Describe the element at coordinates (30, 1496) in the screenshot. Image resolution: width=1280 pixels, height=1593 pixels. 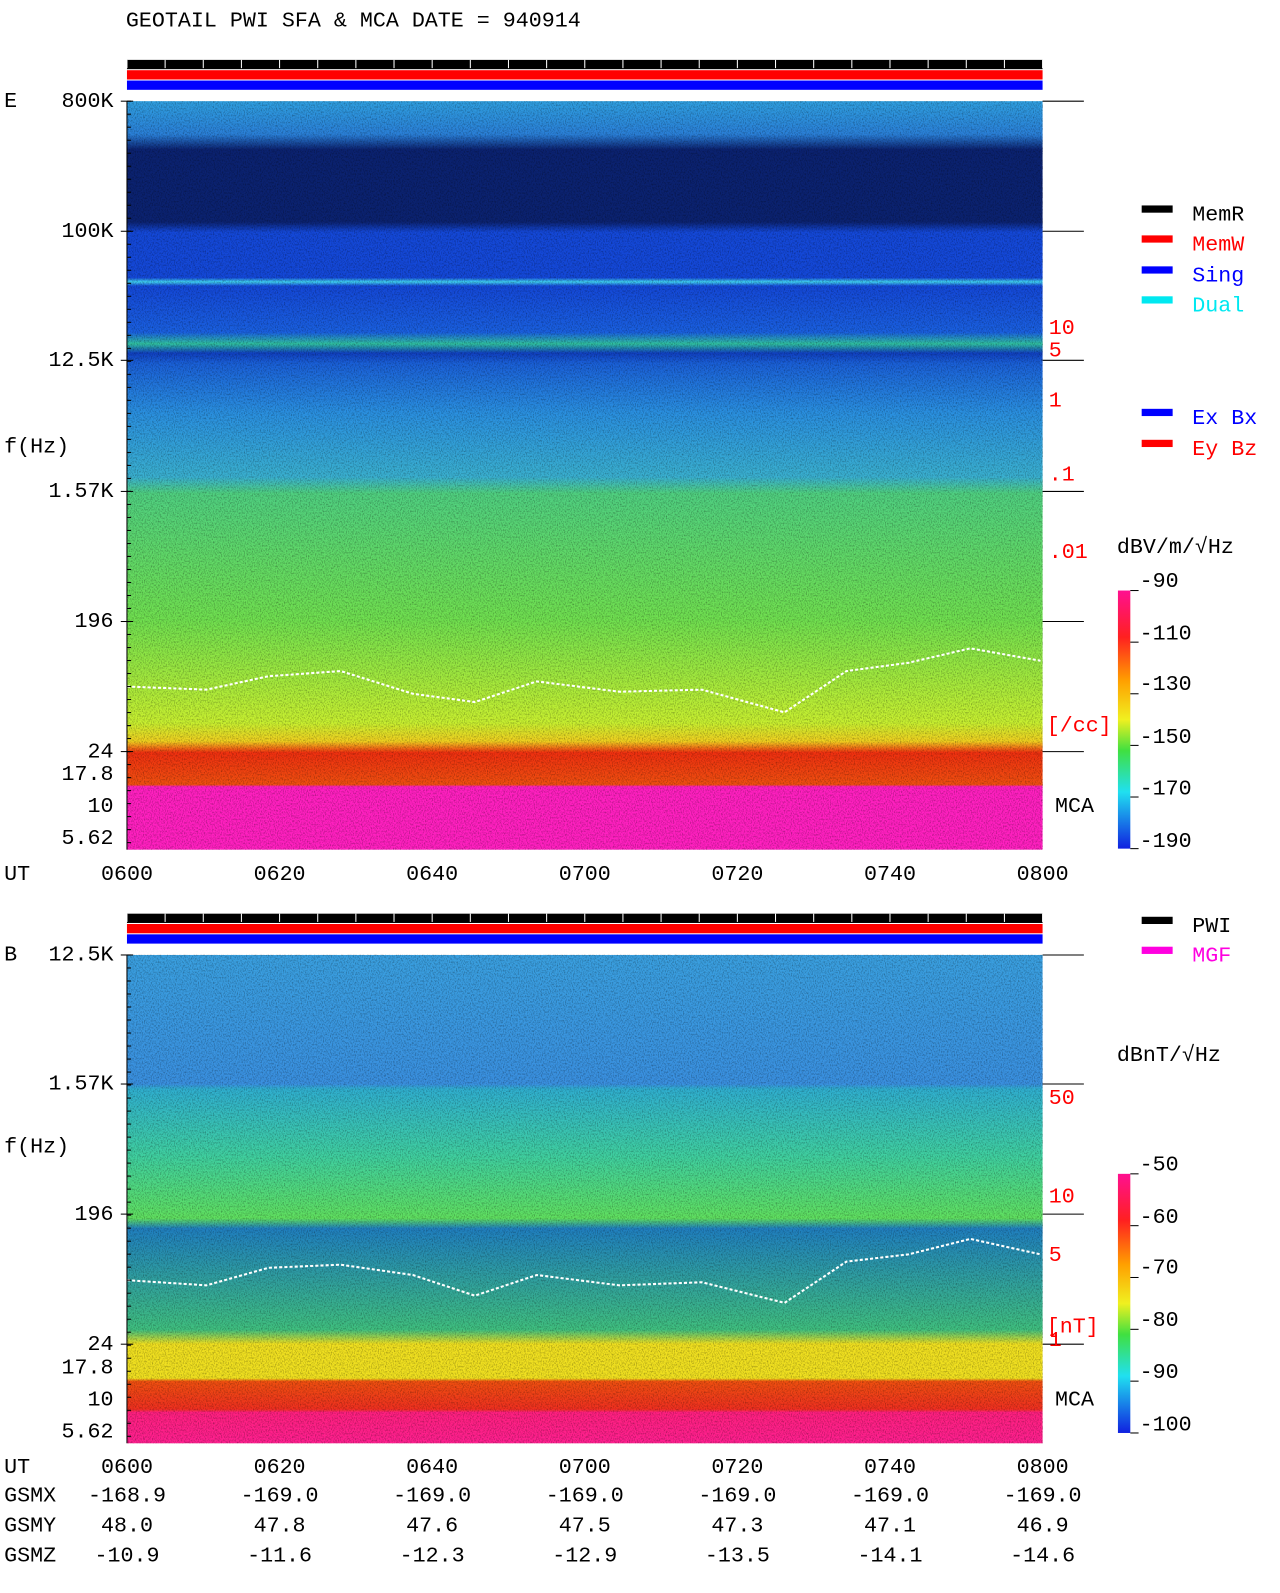
I see `orbit-label: GSMX` at that location.